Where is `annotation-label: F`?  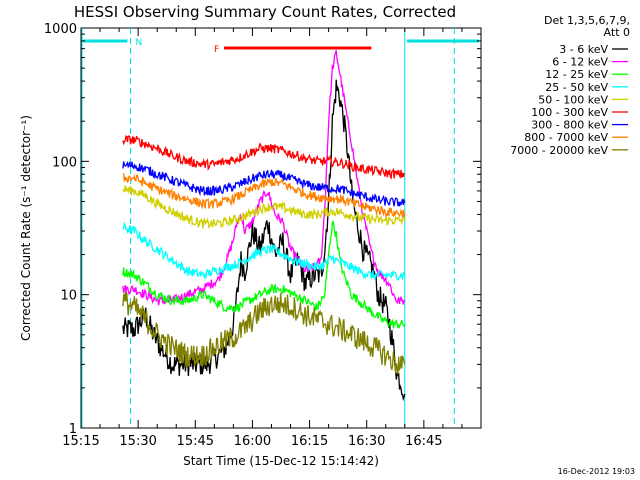
annotation-label: F is located at coordinates (216, 50).